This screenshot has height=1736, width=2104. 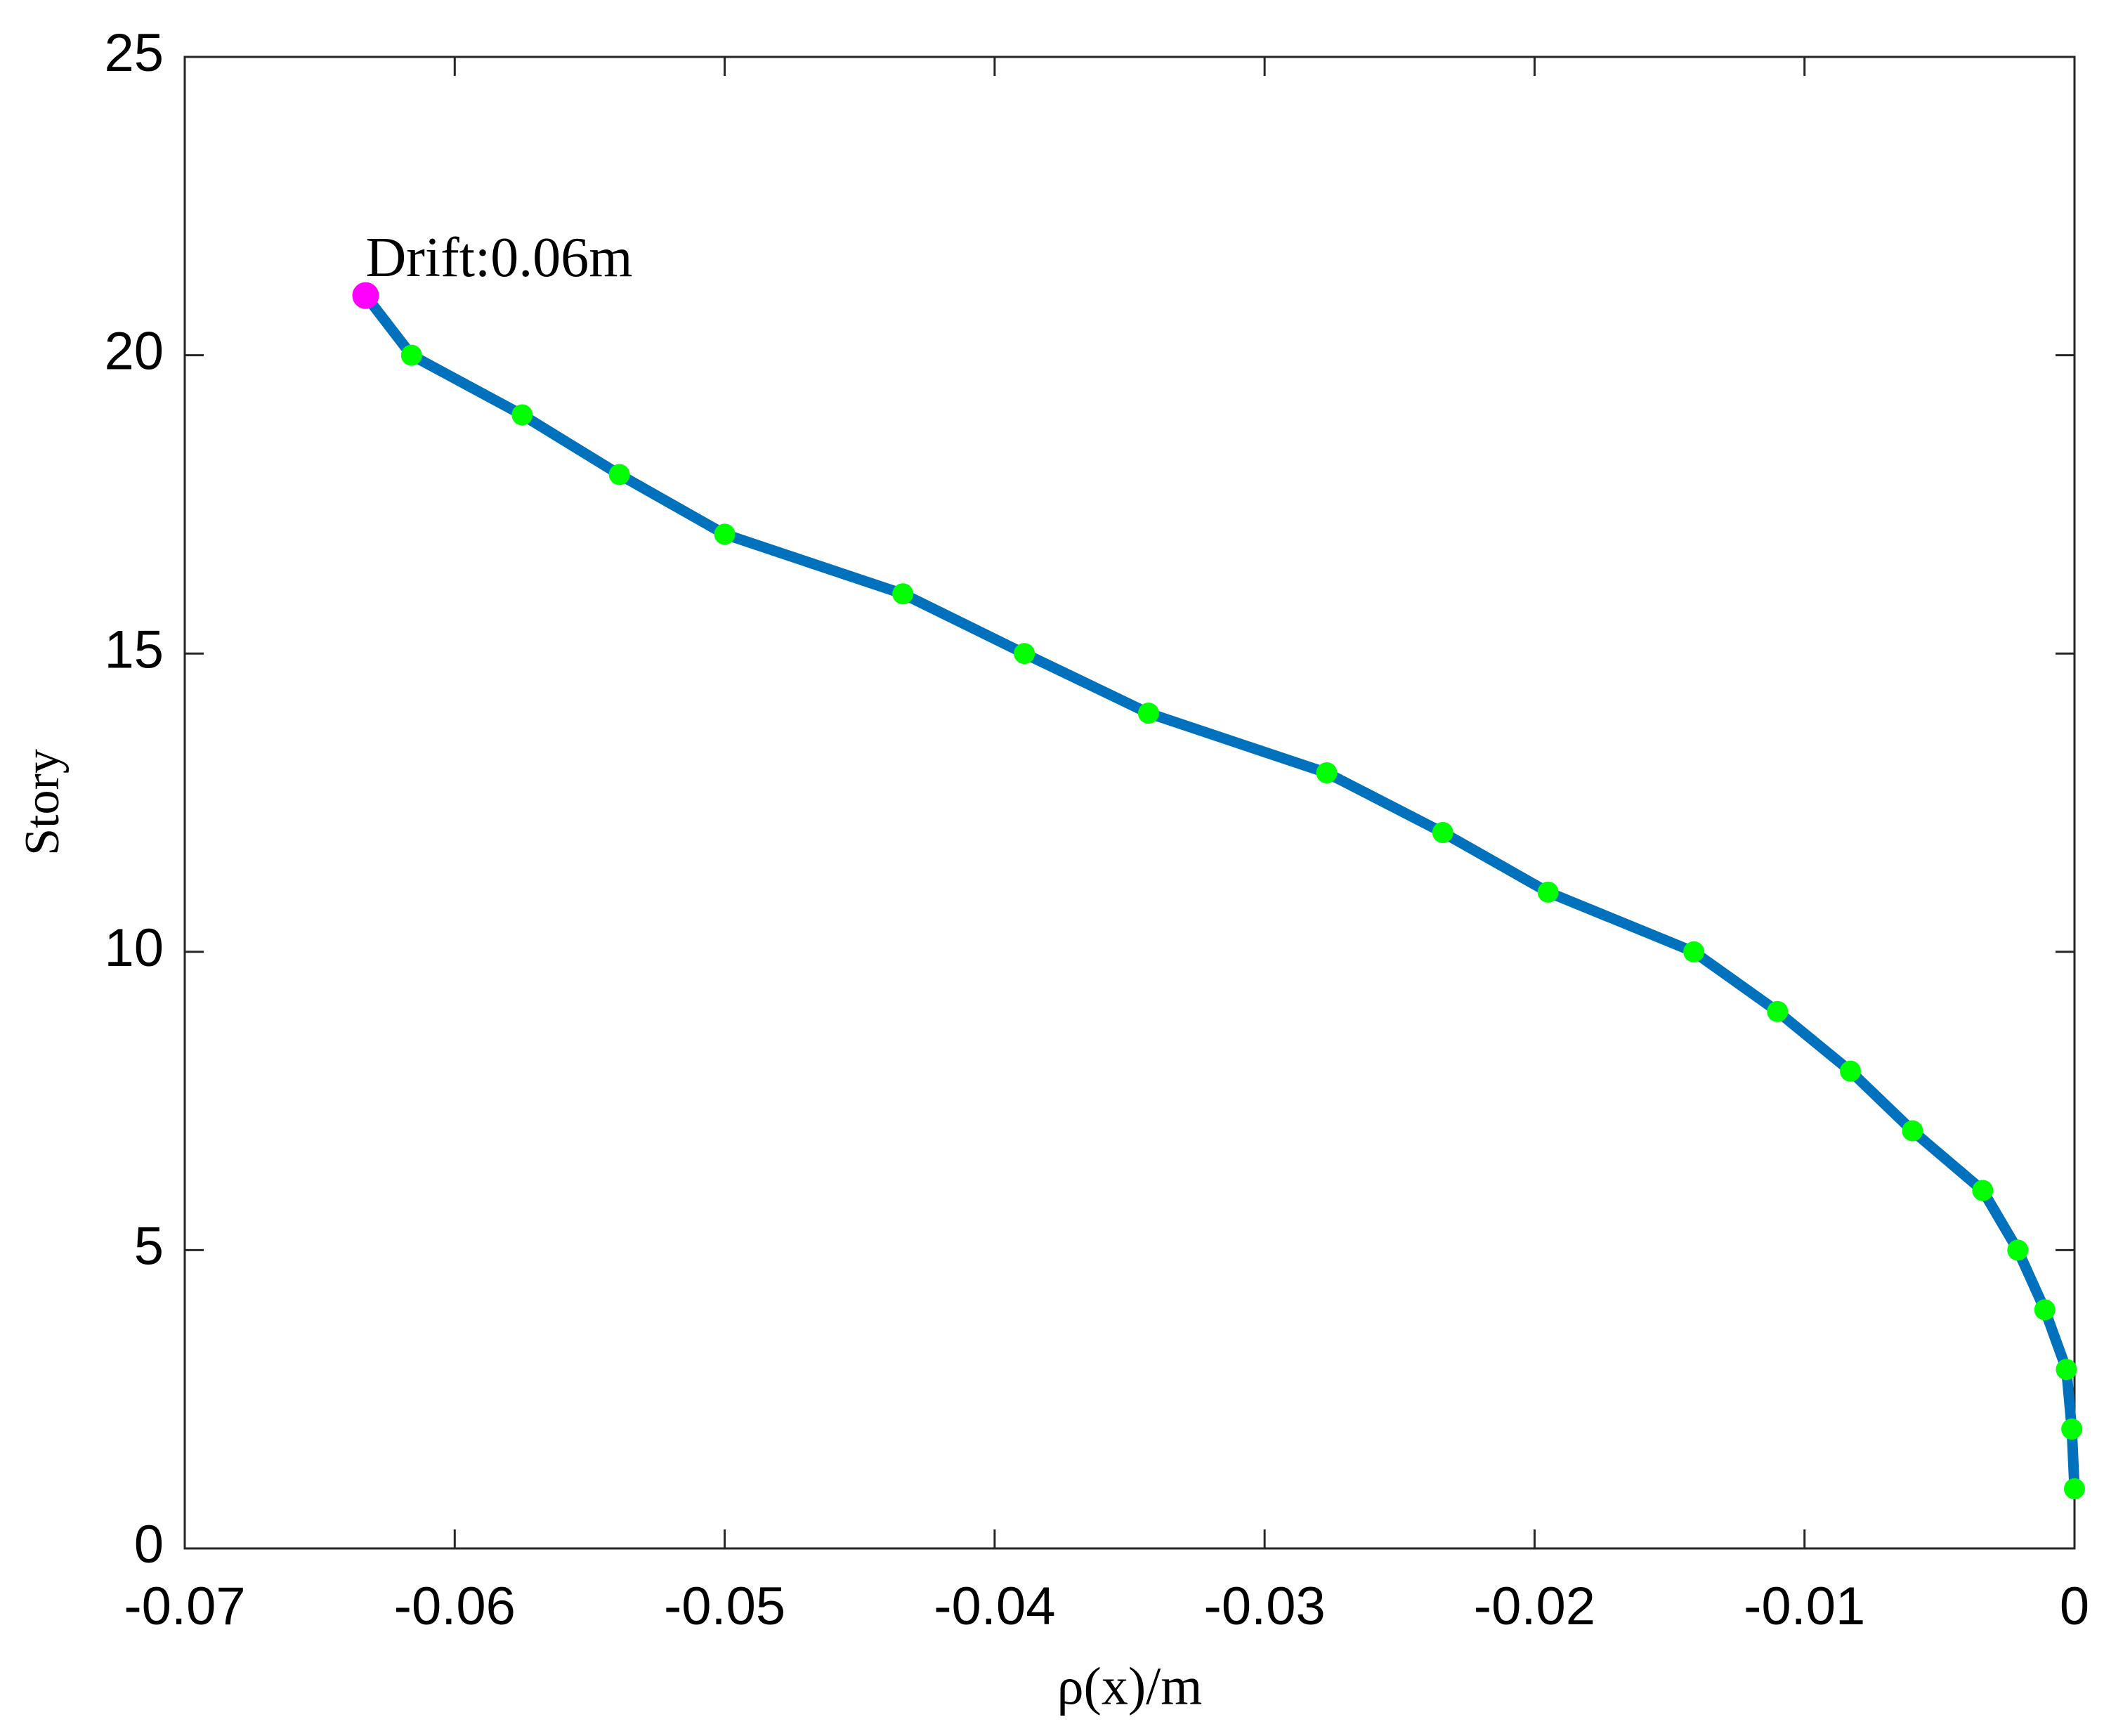 I want to click on y-axis-label: Story, so click(x=42, y=802).